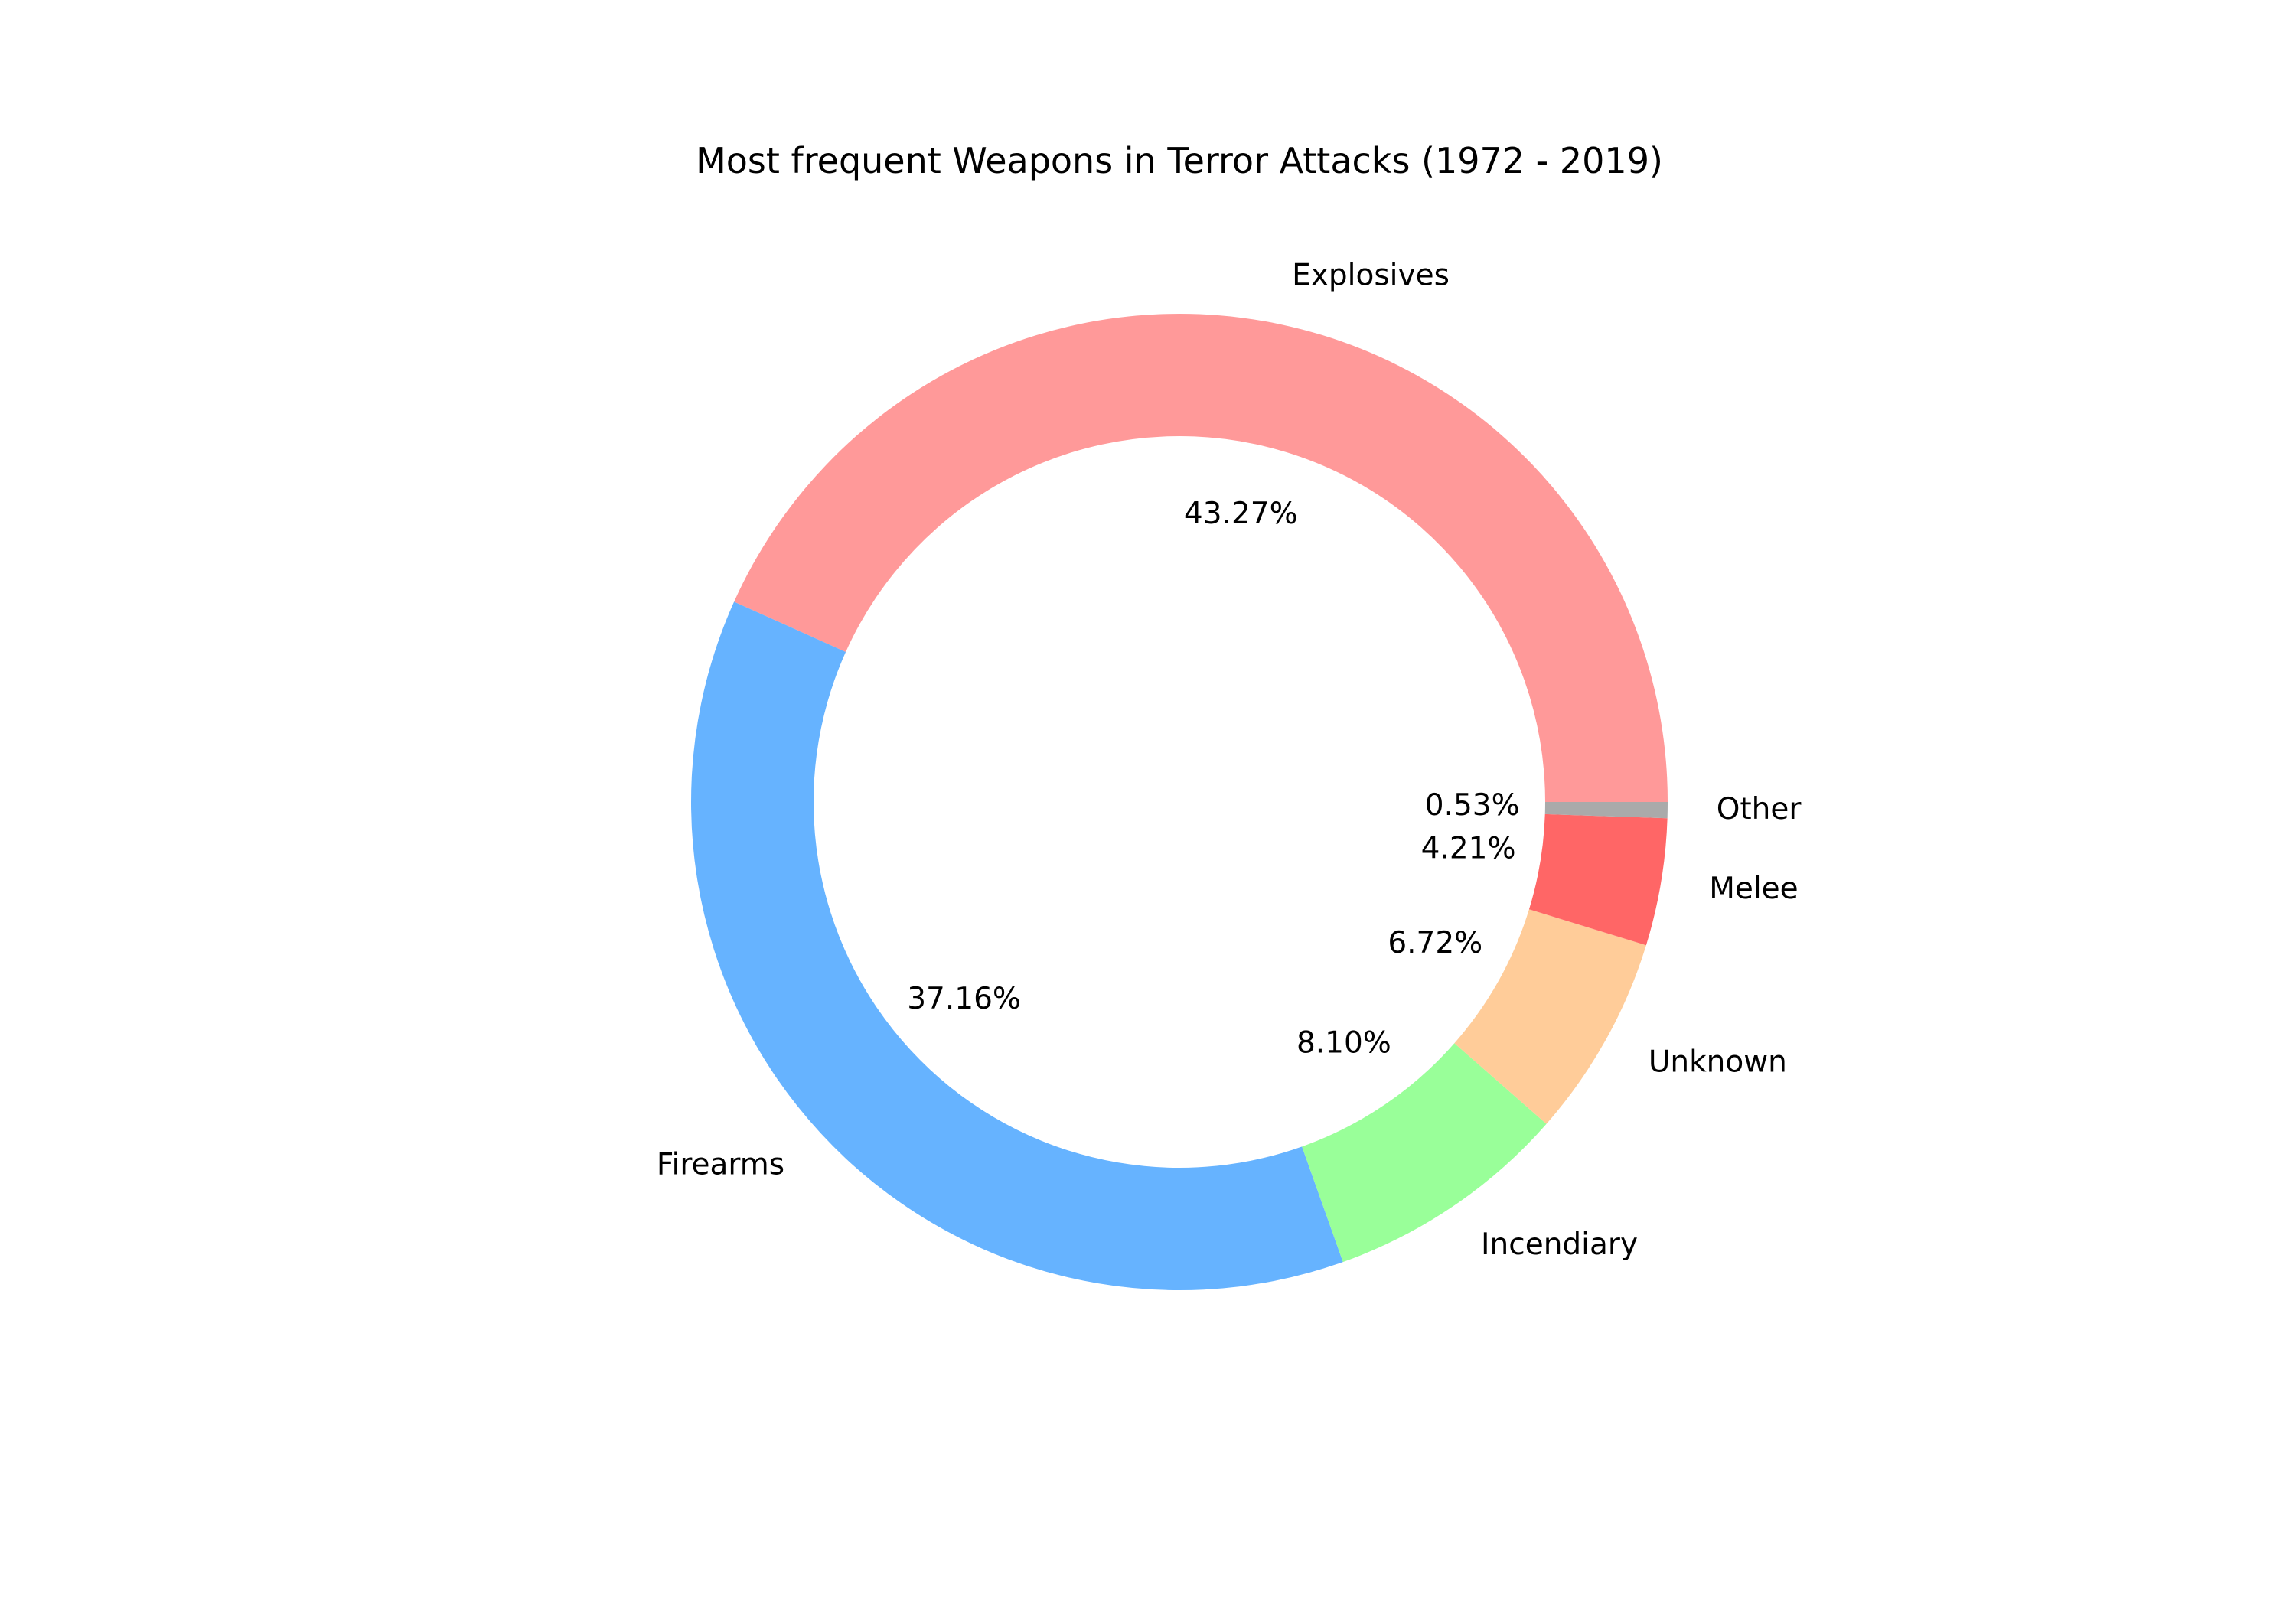 The image size is (2296, 1607). I want to click on slice-percent-unknown: 6.72%, so click(1435, 943).